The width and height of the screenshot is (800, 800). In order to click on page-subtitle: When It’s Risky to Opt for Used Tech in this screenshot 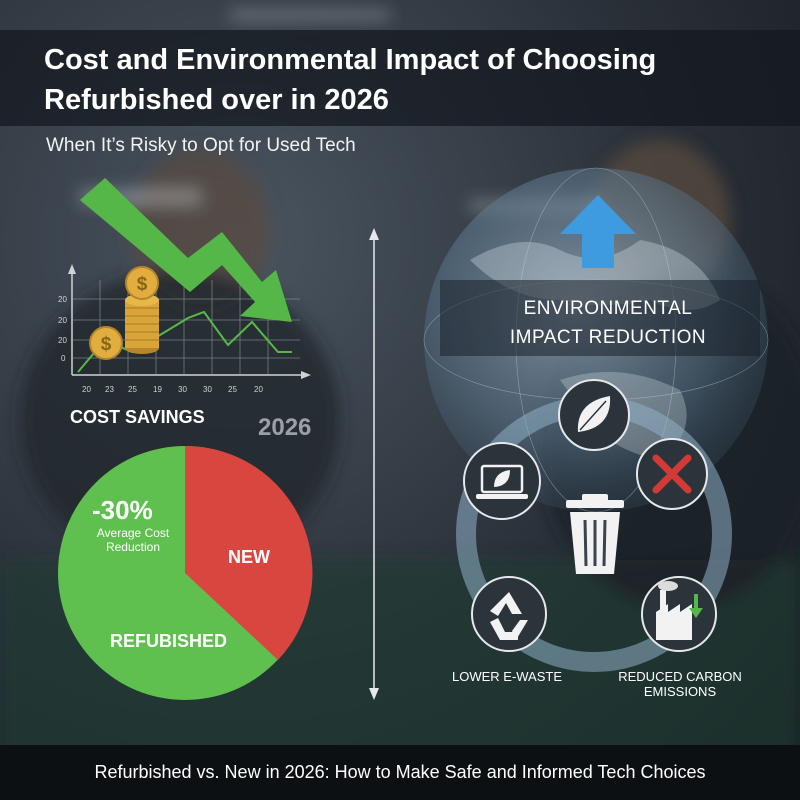, I will do `click(201, 145)`.